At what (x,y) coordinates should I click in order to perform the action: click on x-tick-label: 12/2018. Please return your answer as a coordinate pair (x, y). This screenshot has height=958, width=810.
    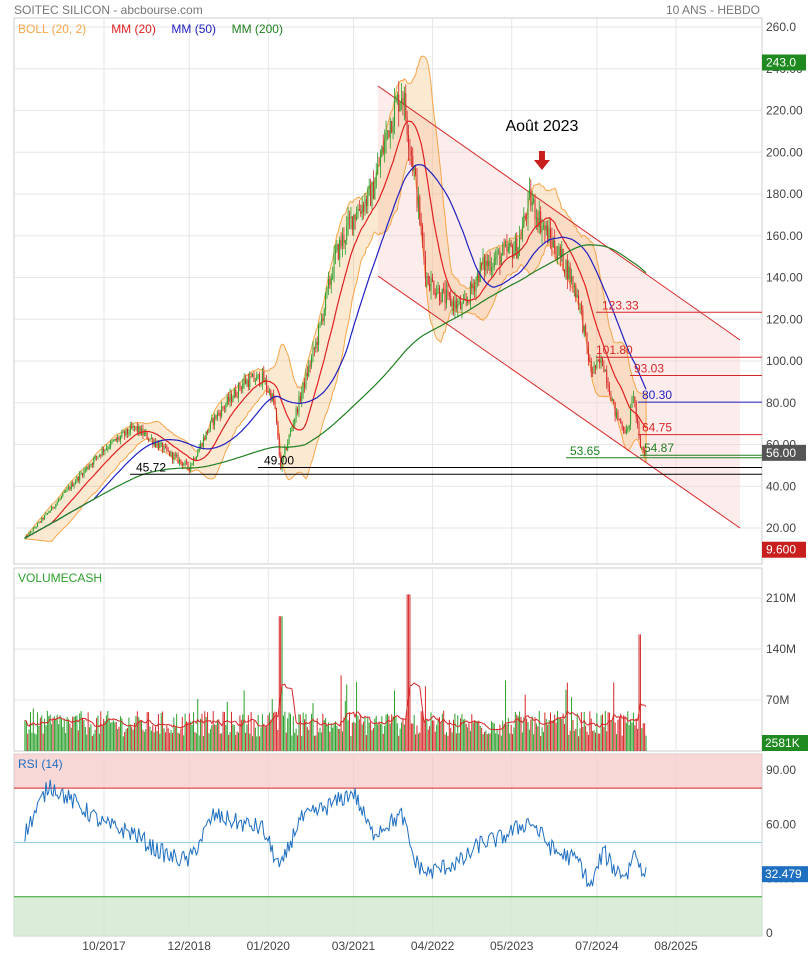
    Looking at the image, I should click on (189, 946).